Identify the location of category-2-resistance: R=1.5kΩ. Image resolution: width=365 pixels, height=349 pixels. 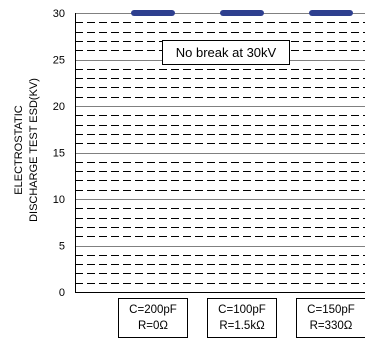
(242, 326).